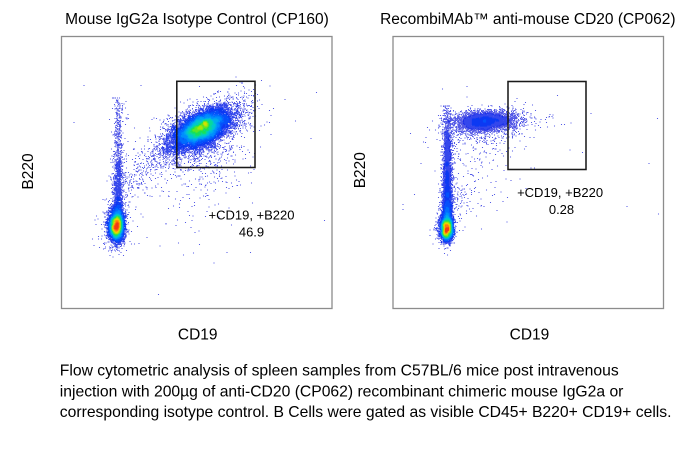 The width and height of the screenshot is (700, 451). What do you see at coordinates (527, 19) in the screenshot?
I see `svg-text:RecombiMAb™ anti-mouse CD20 (C: RecombiMAb™ anti-mouse CD20 (CP062)` at bounding box center [527, 19].